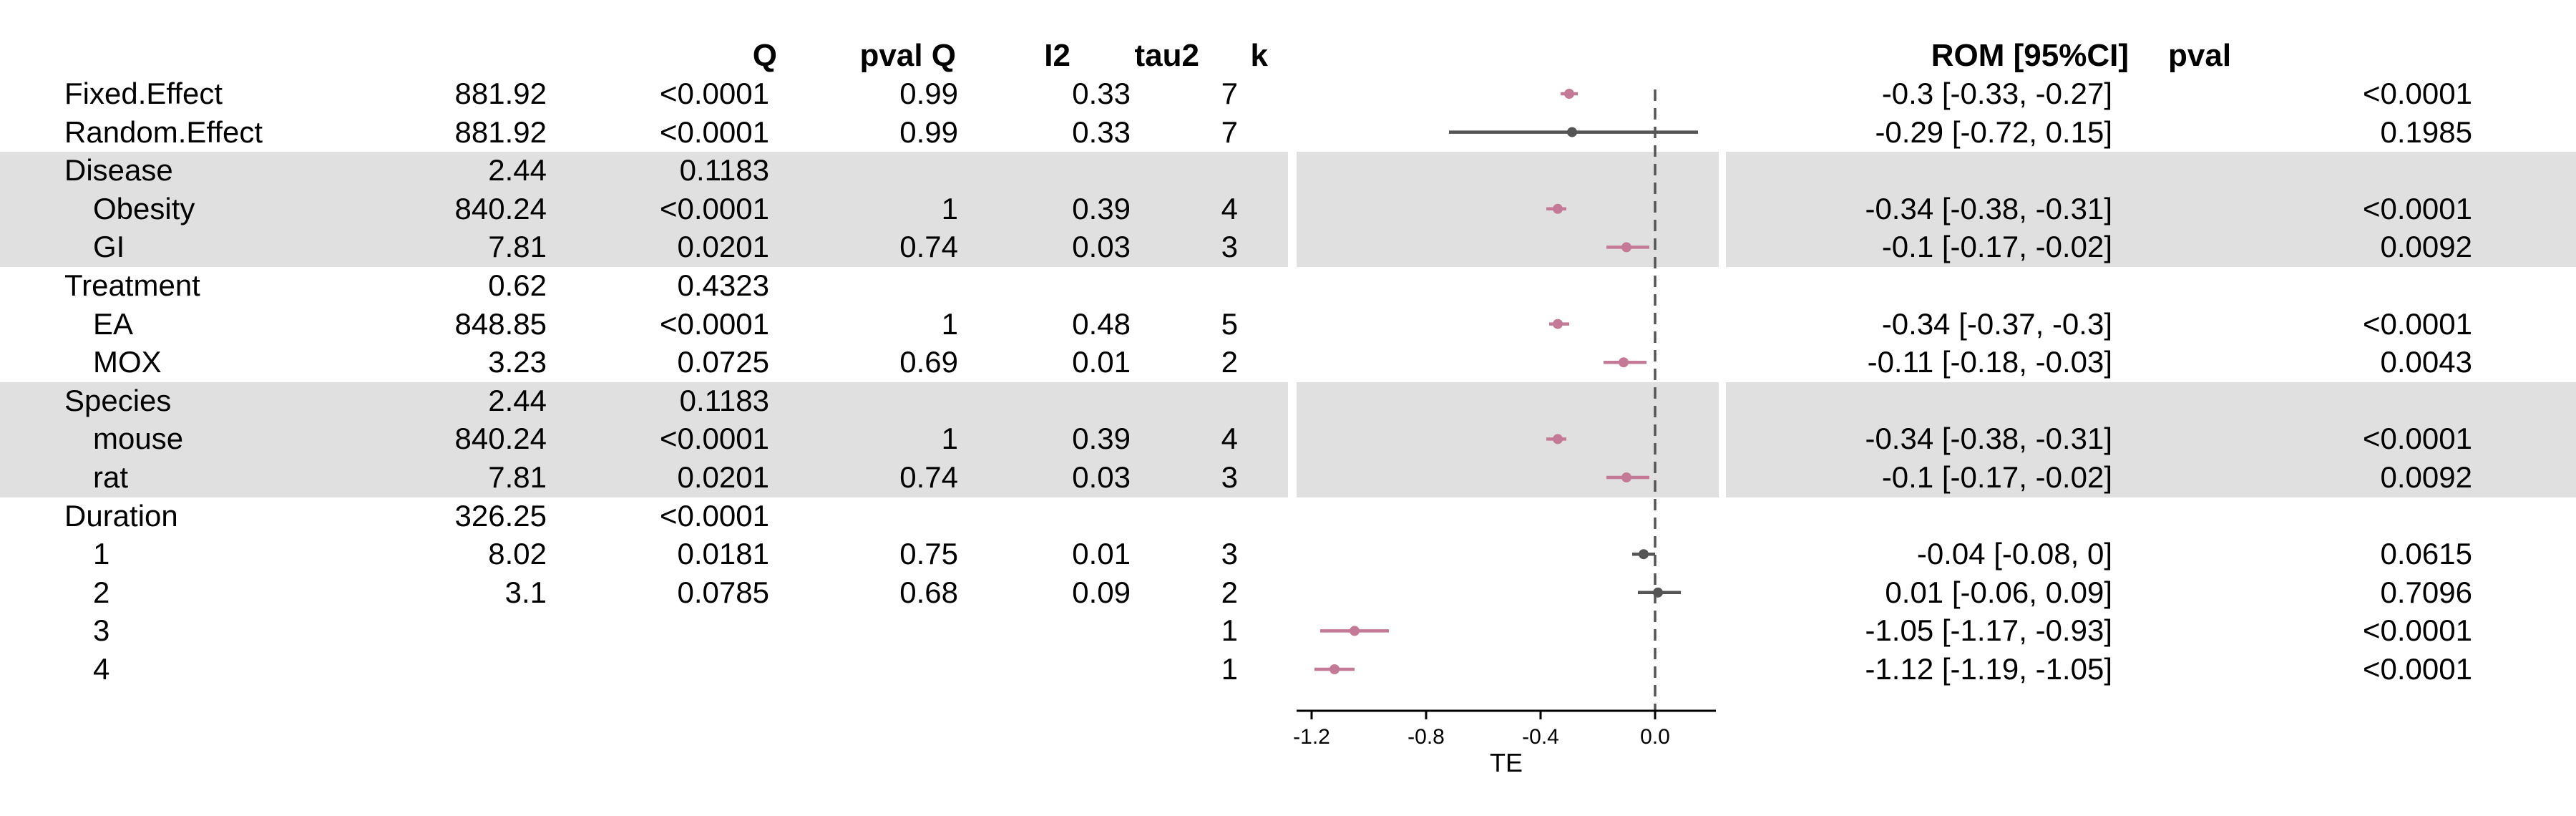 This screenshot has height=816, width=2576. I want to click on row-label: 2, so click(101, 592).